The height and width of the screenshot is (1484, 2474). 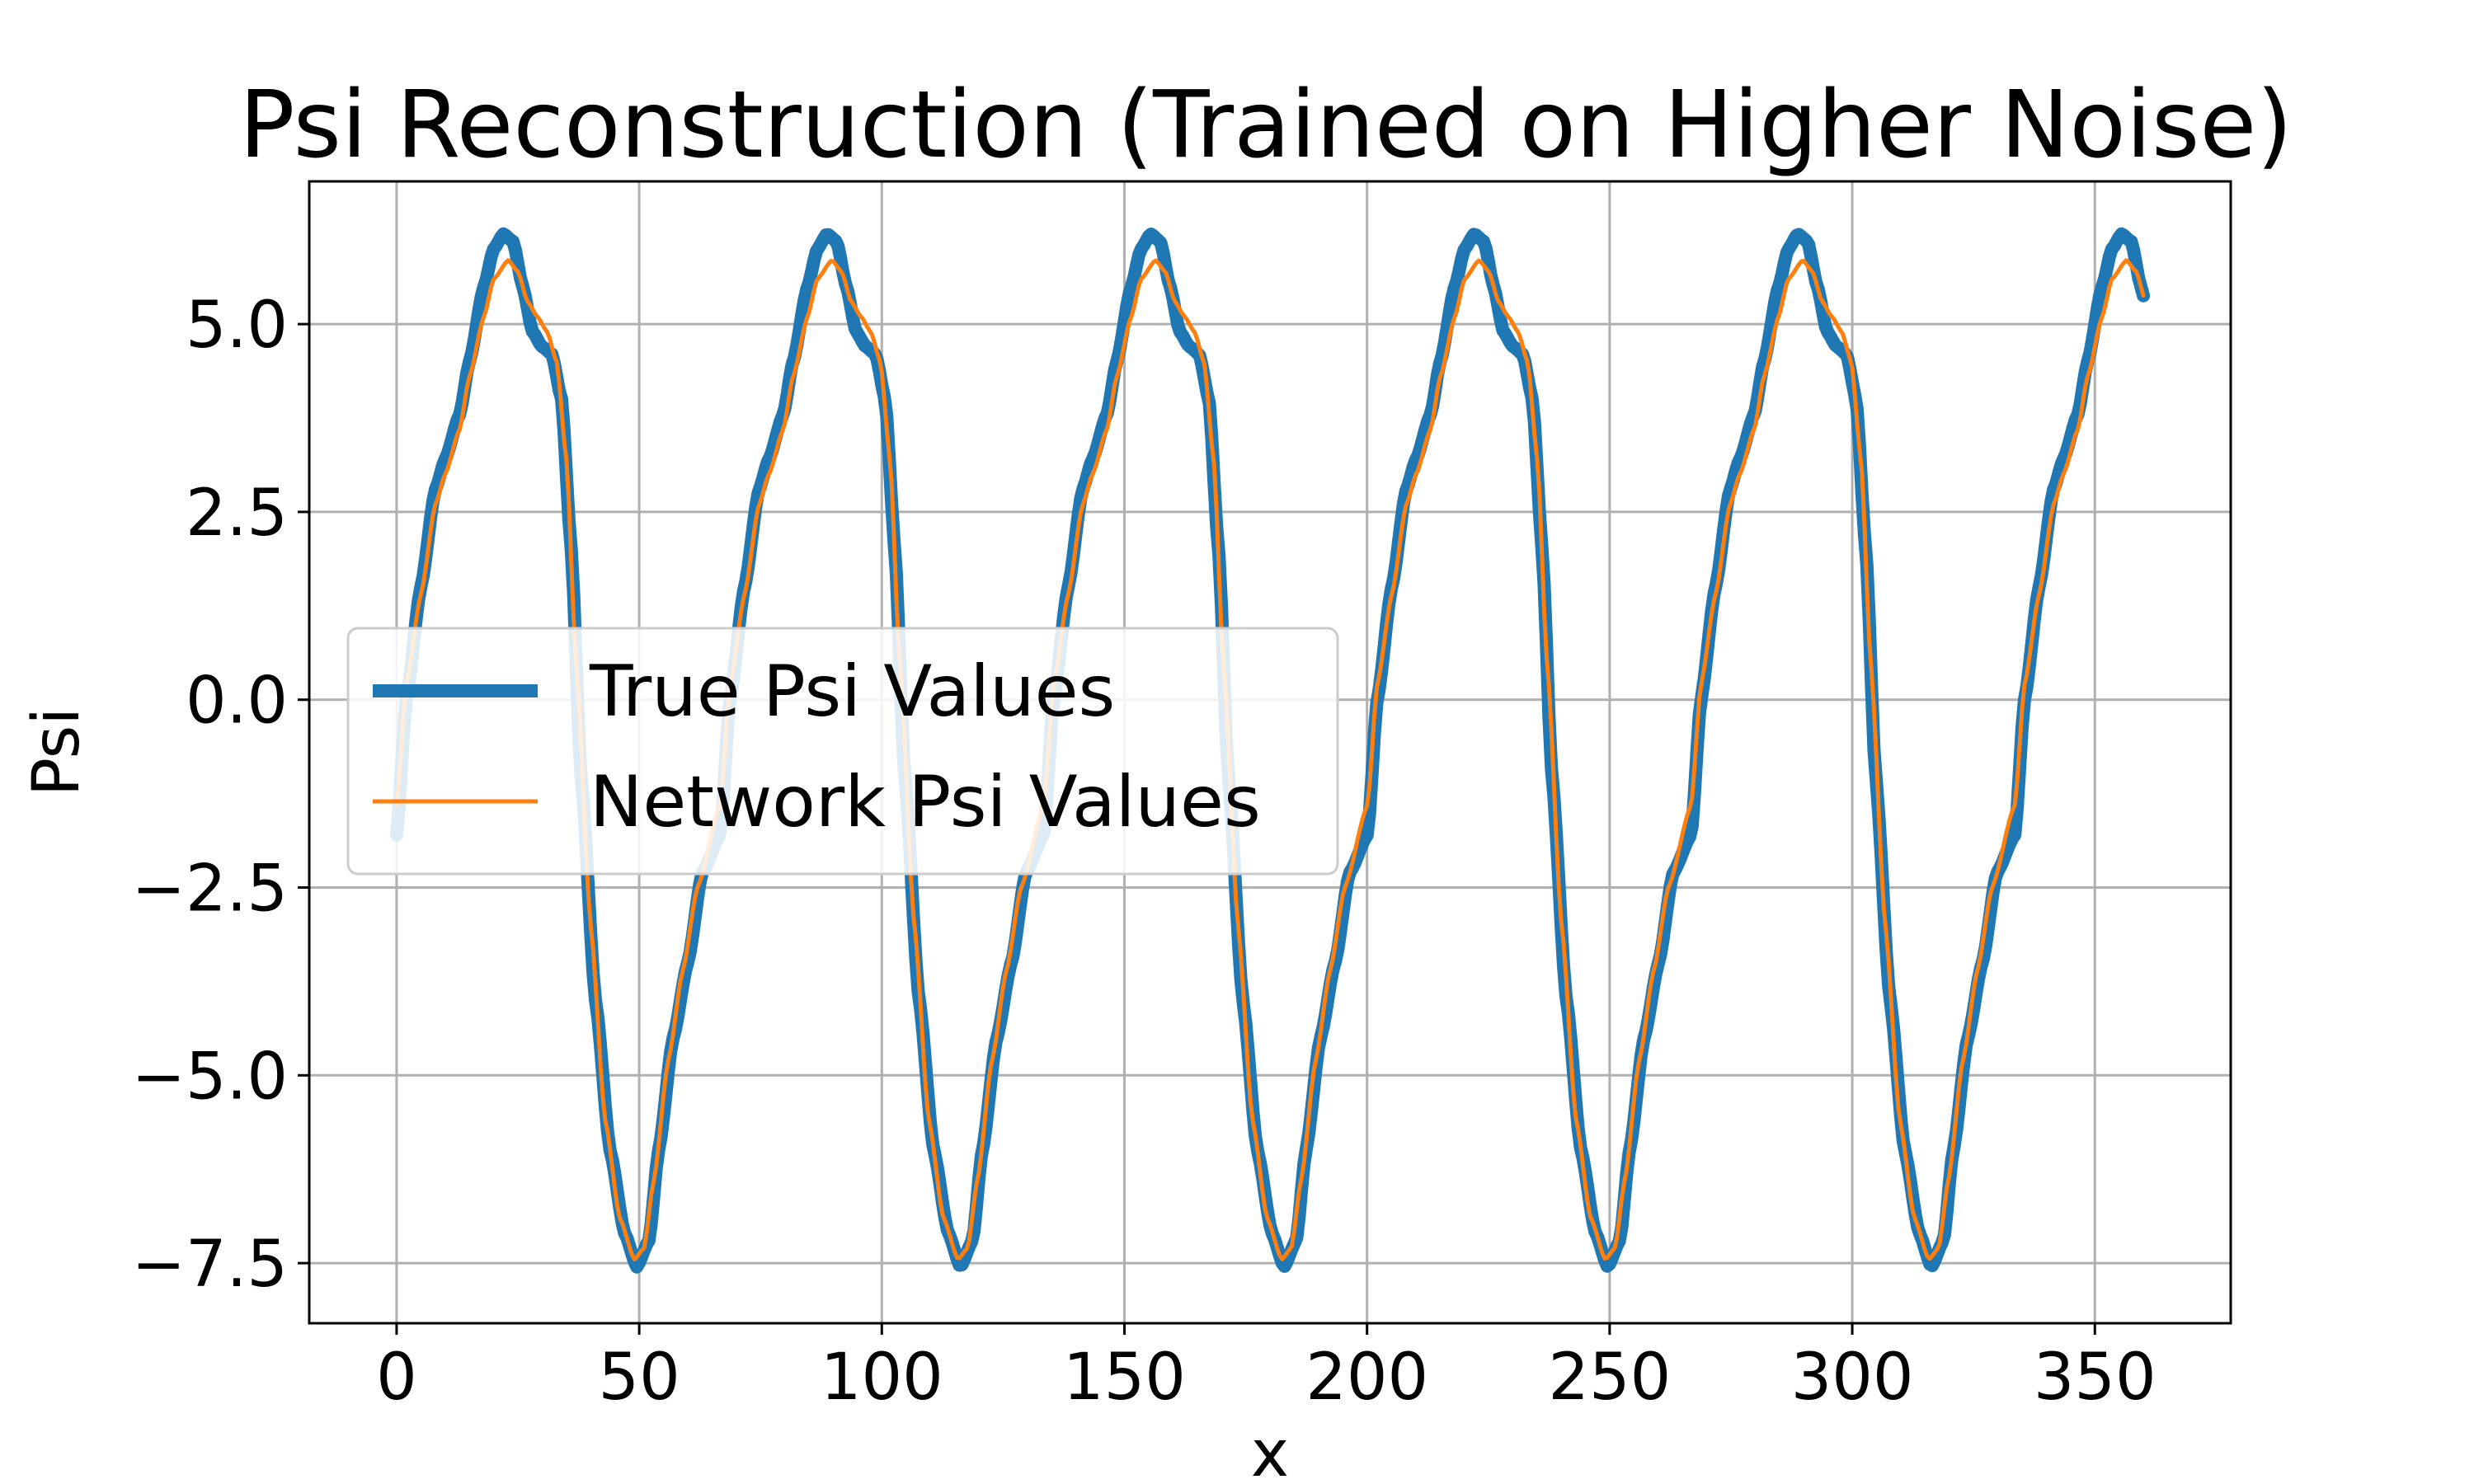 I want to click on x-tick-label: 350, so click(x=2095, y=1378).